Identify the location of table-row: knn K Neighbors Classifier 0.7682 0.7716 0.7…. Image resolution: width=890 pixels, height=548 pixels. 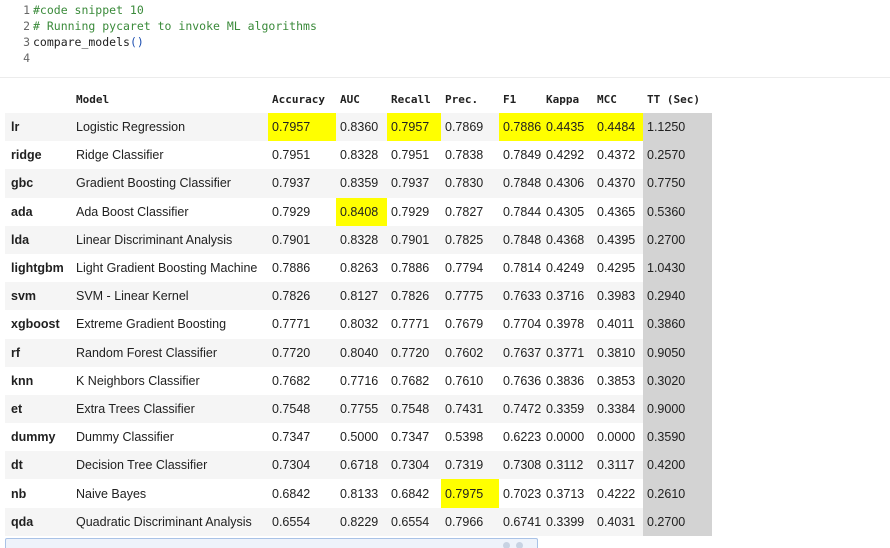
(358, 380).